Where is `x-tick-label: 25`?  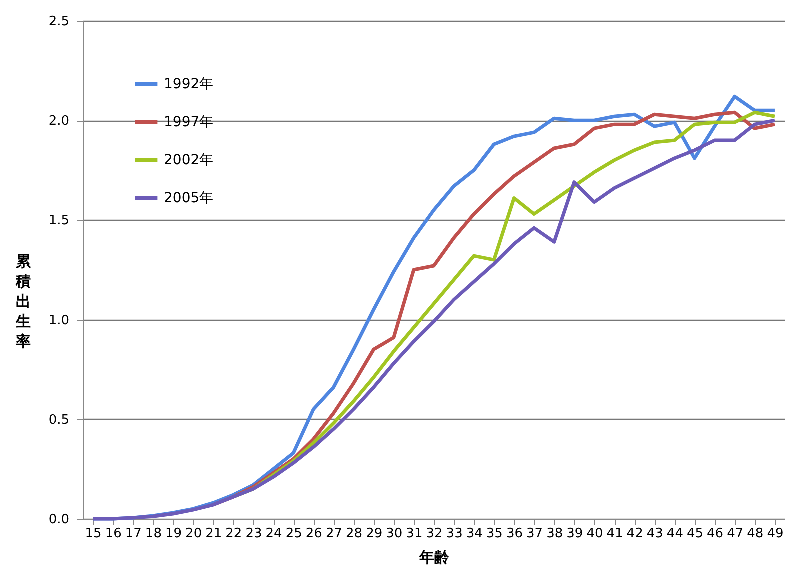 x-tick-label: 25 is located at coordinates (294, 534).